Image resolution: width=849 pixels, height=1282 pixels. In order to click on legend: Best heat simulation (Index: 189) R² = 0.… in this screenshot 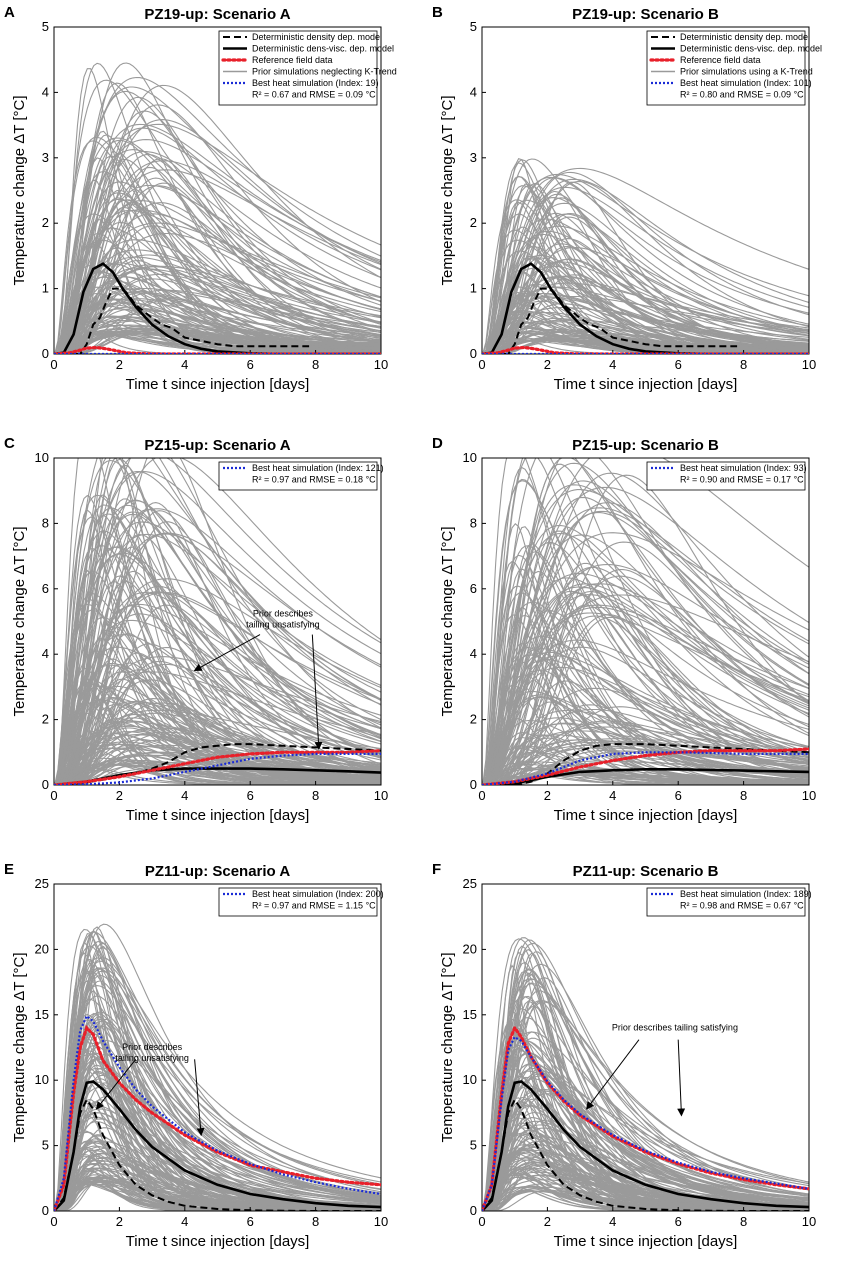, I will do `click(729, 902)`.